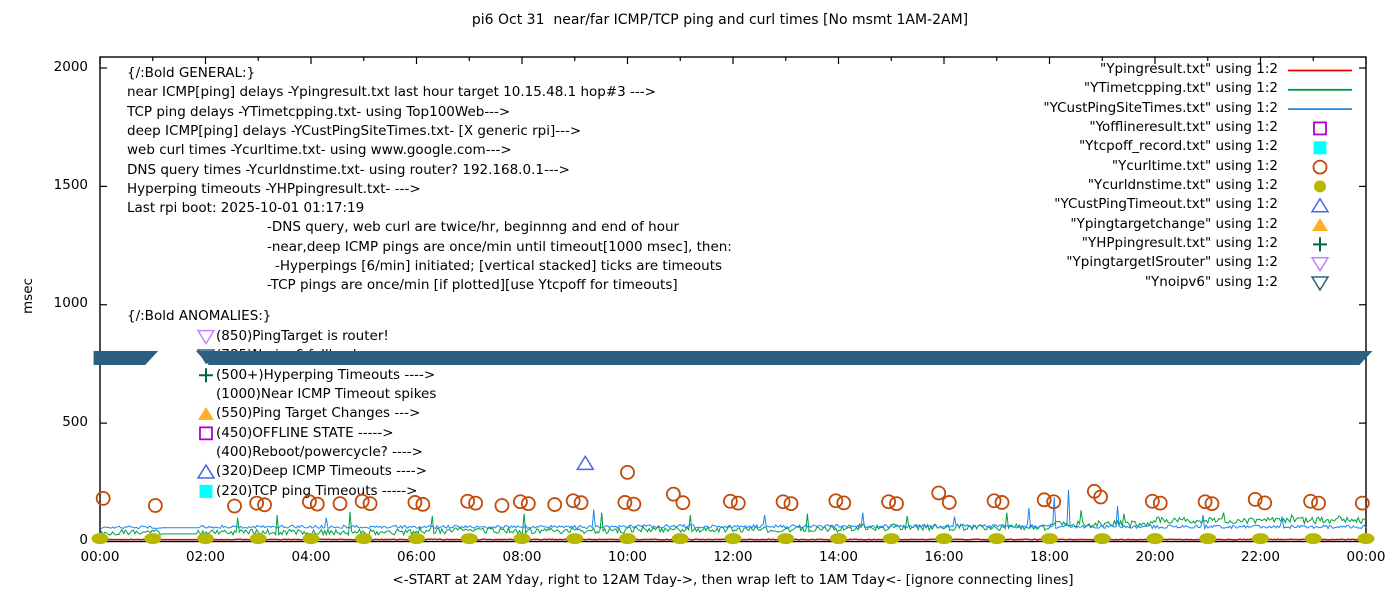 The image size is (1400, 600). Describe the element at coordinates (1049, 557) in the screenshot. I see `x-tick-label: 18:00` at that location.